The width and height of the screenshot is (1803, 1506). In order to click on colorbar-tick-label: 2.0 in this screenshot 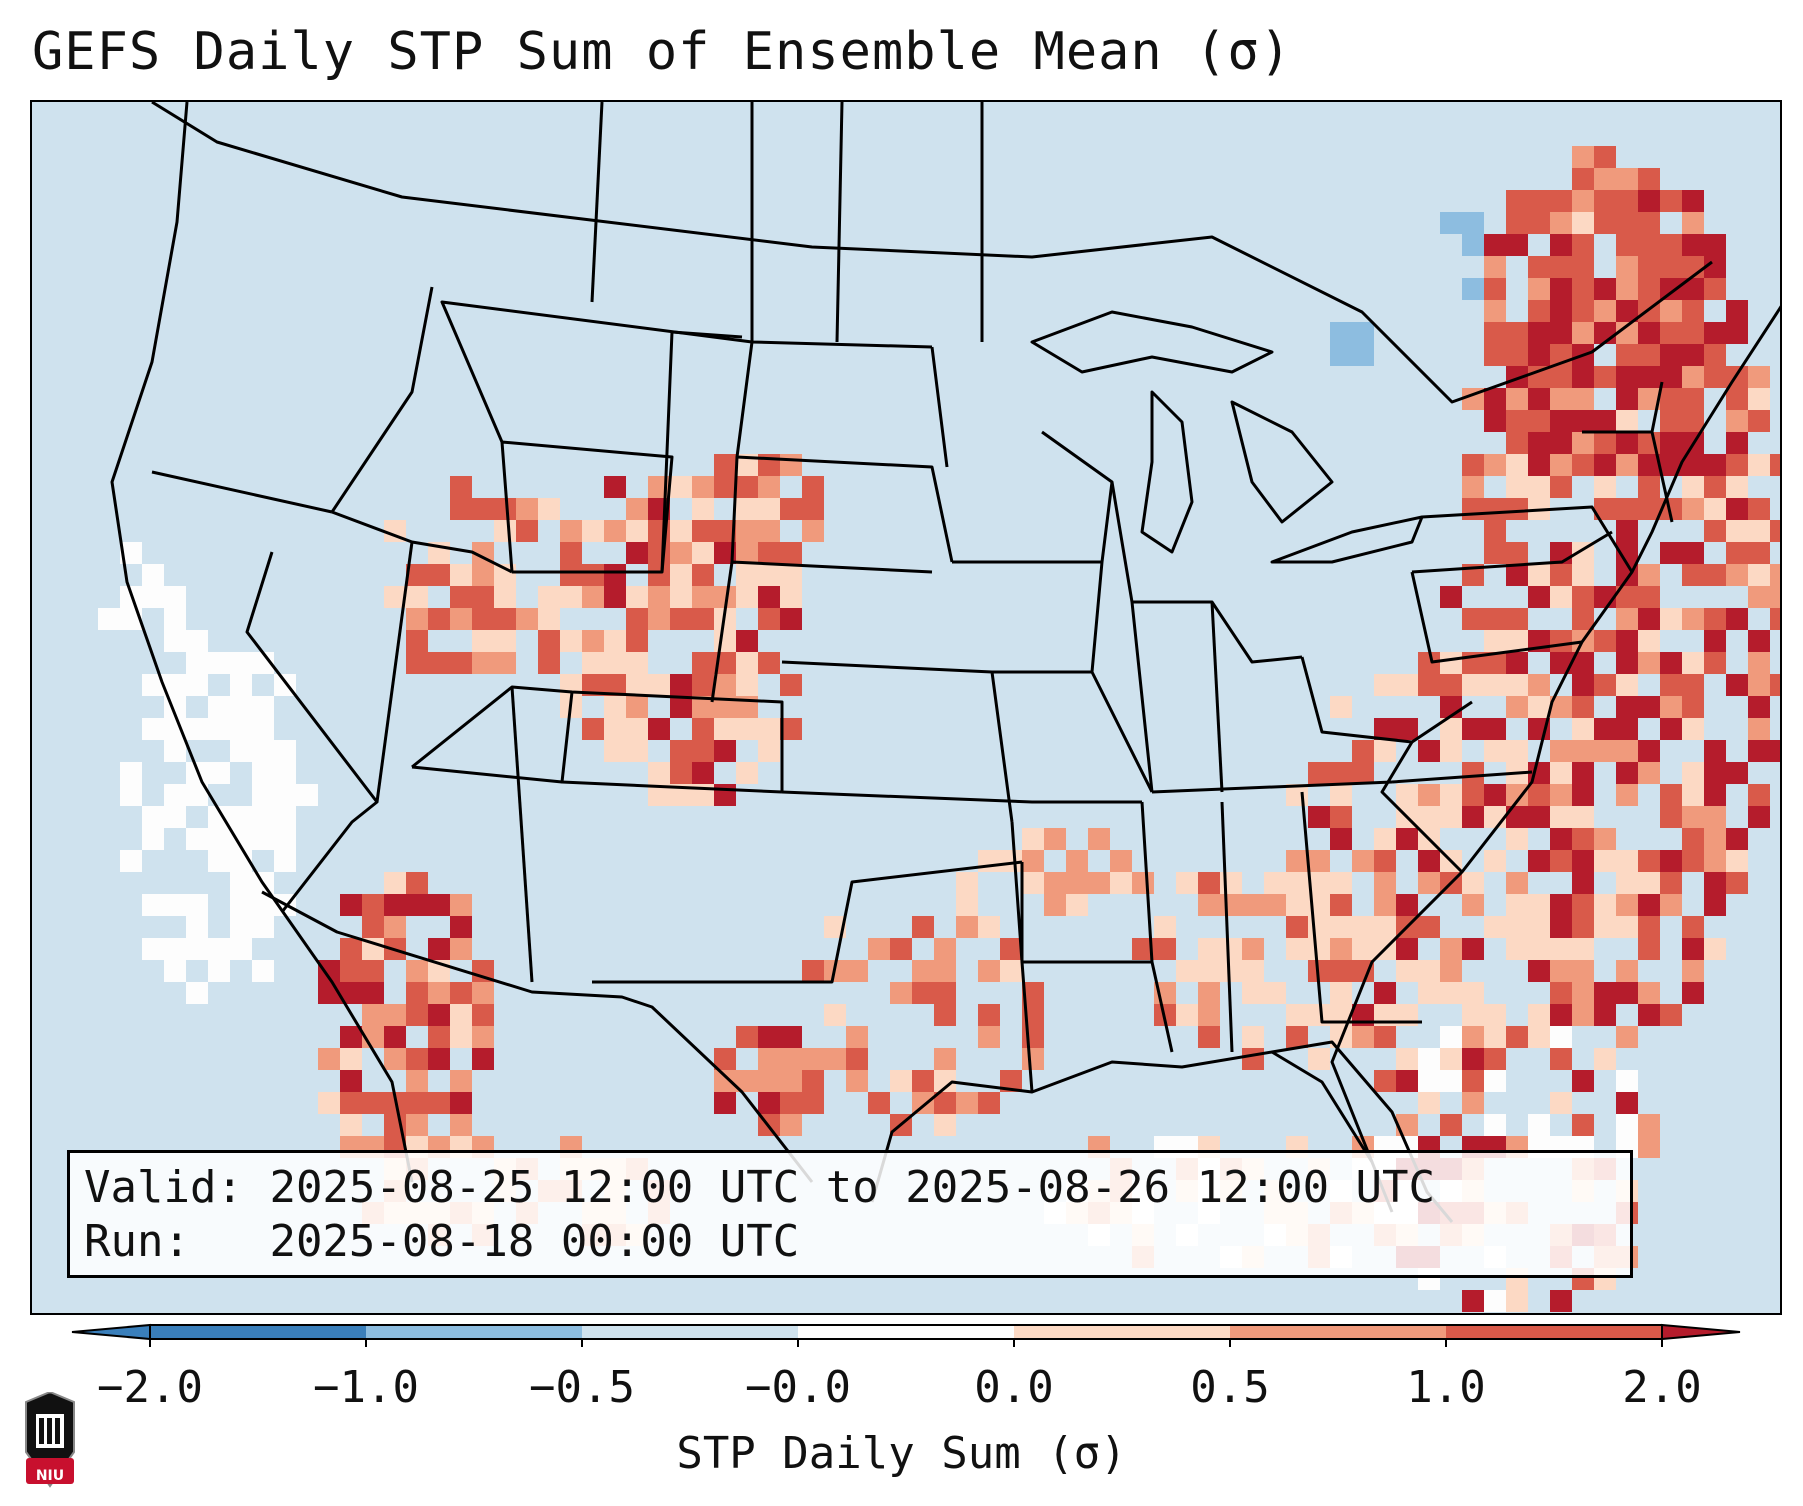, I will do `click(1662, 1387)`.